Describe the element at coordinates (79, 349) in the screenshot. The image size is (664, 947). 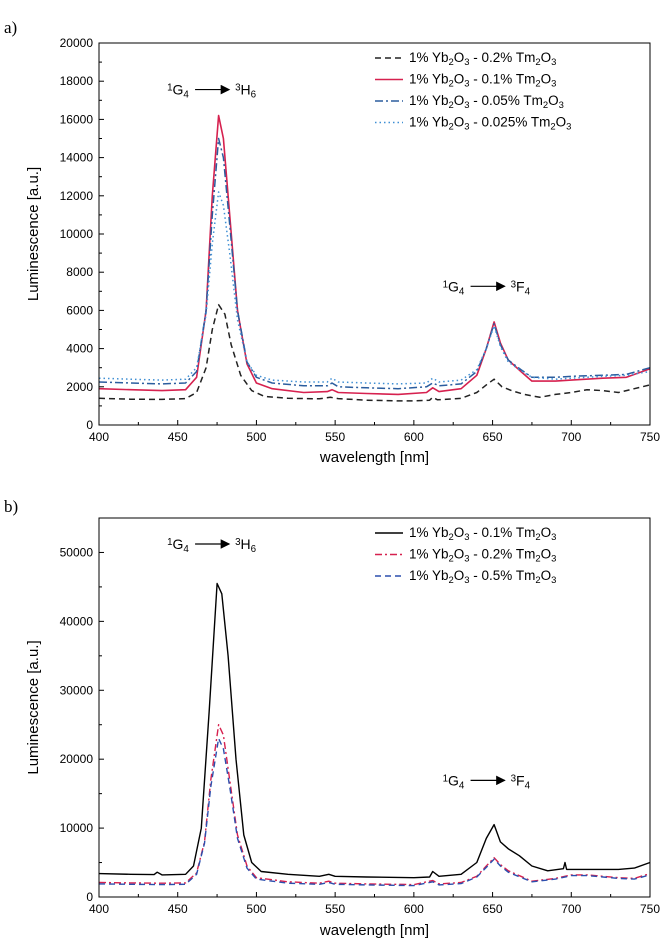
I see `y-tick-label: 4000` at that location.